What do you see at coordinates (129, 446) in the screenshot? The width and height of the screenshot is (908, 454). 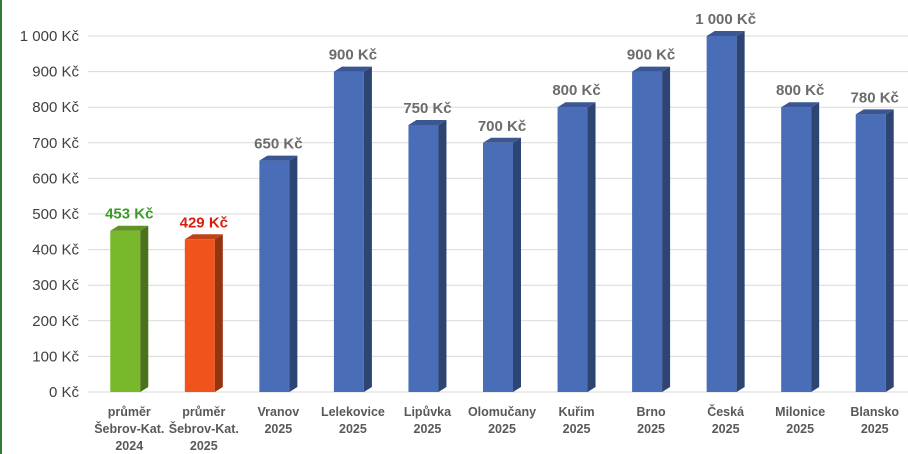 I see `x-tick-label: 2024` at bounding box center [129, 446].